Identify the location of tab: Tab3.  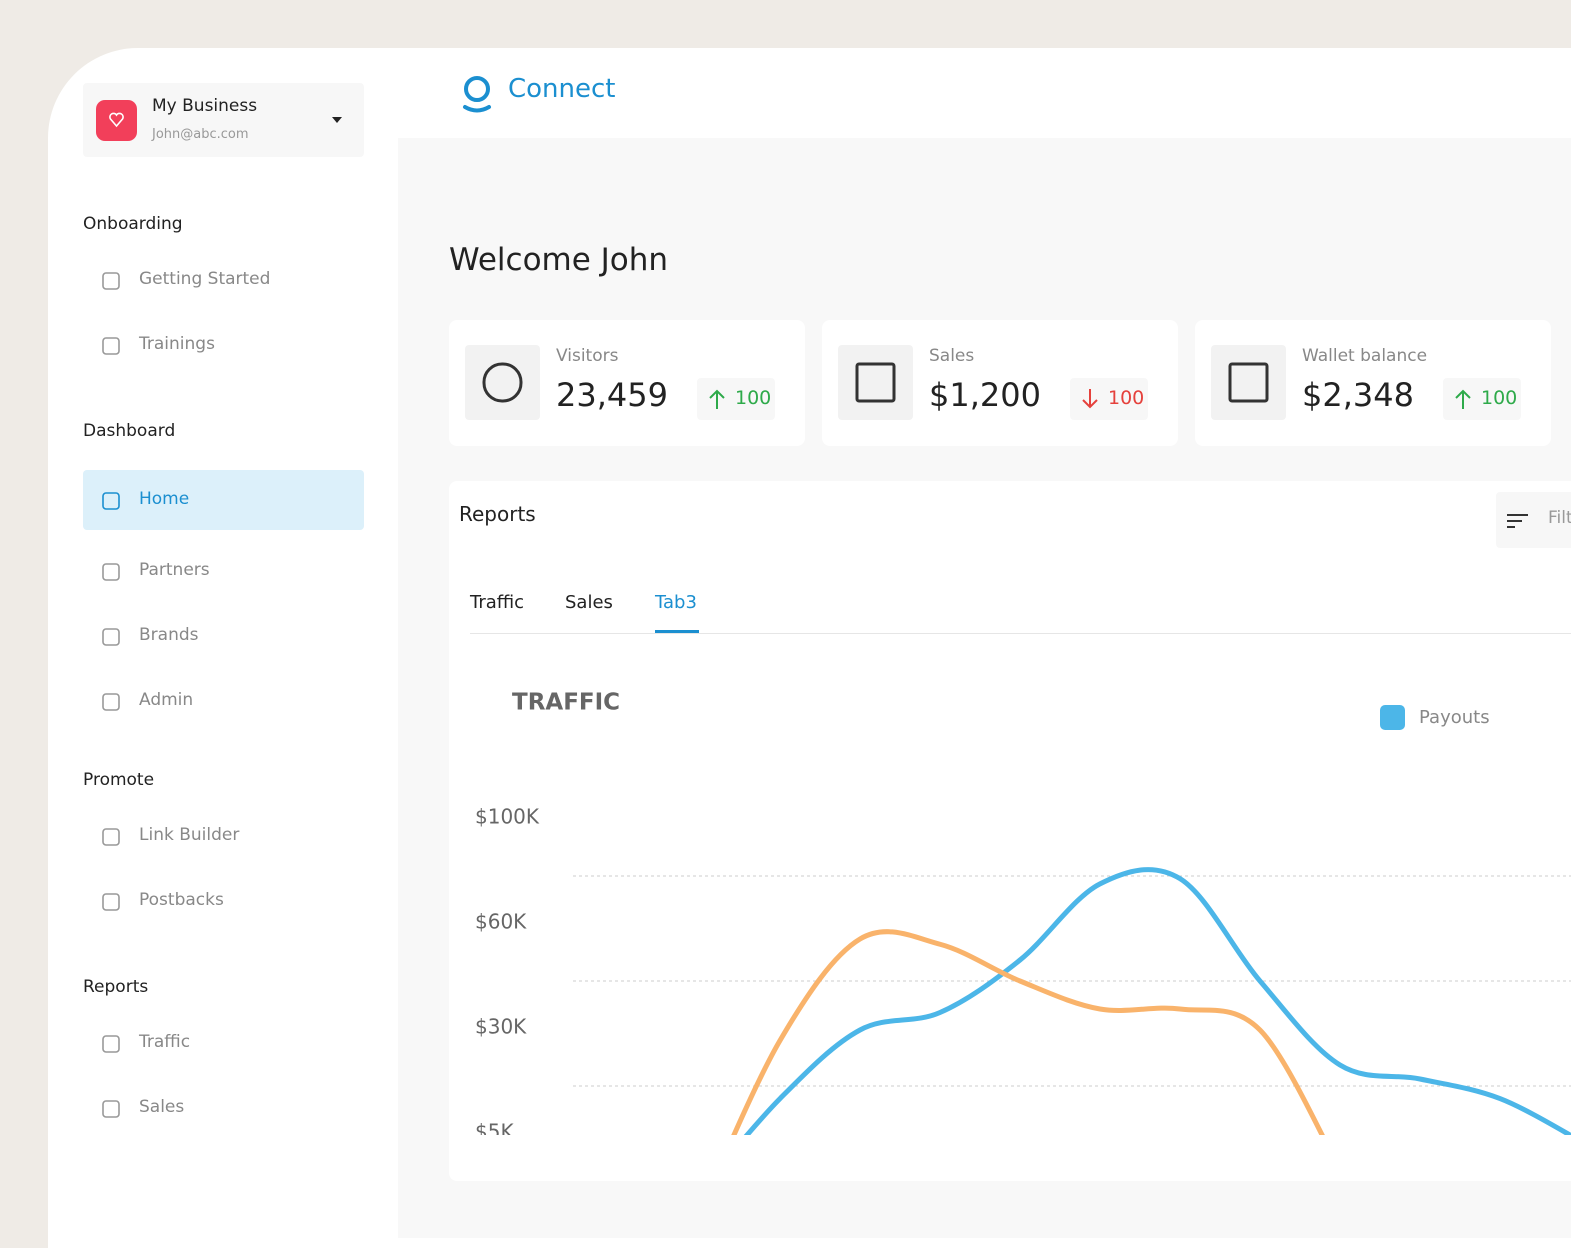
(676, 602).